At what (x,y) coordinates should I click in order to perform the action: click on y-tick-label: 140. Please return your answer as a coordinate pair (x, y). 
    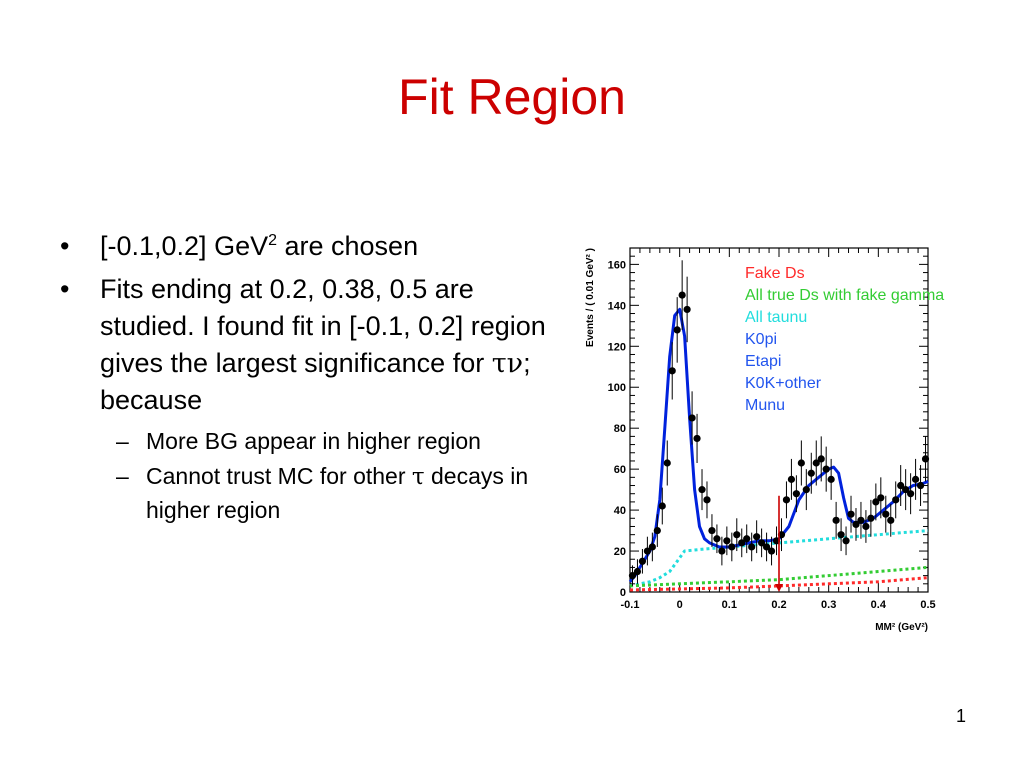
    Looking at the image, I should click on (617, 306).